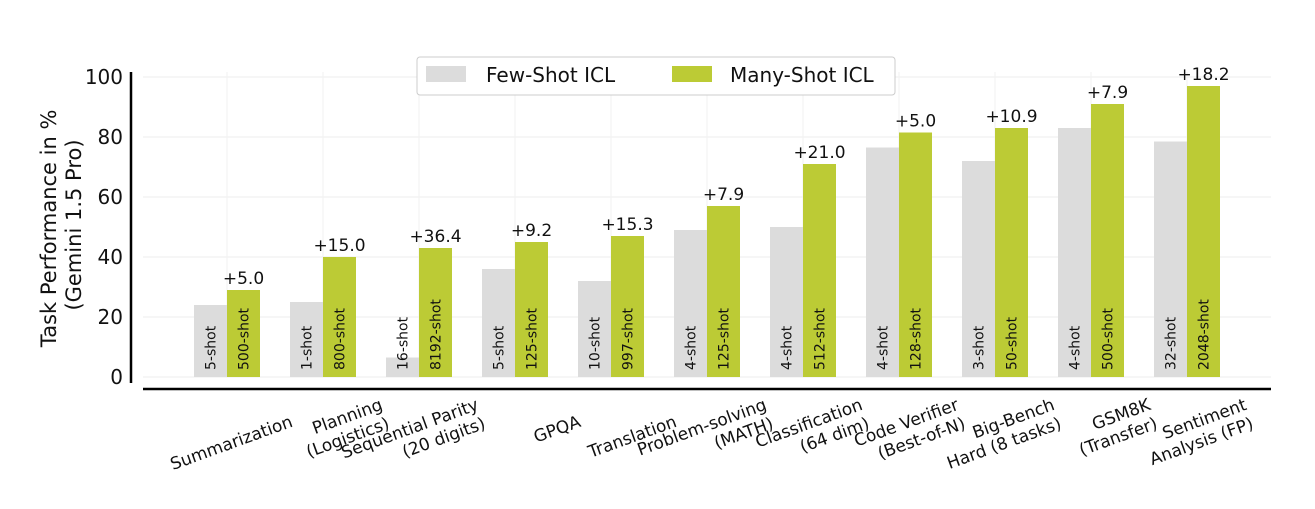 Image resolution: width=1315 pixels, height=509 pixels. What do you see at coordinates (339, 246) in the screenshot?
I see `delta-label: +15.0` at bounding box center [339, 246].